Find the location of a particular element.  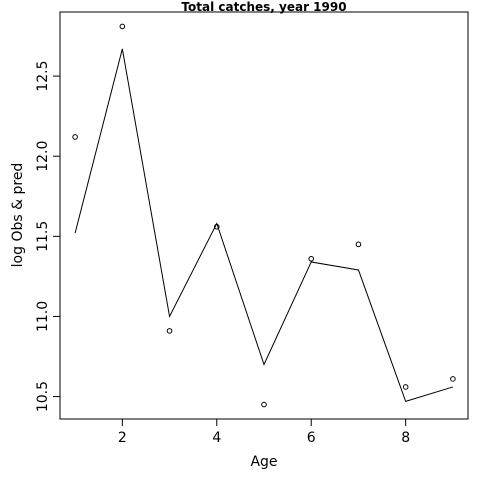

x-tick-label: 8 is located at coordinates (405, 438).